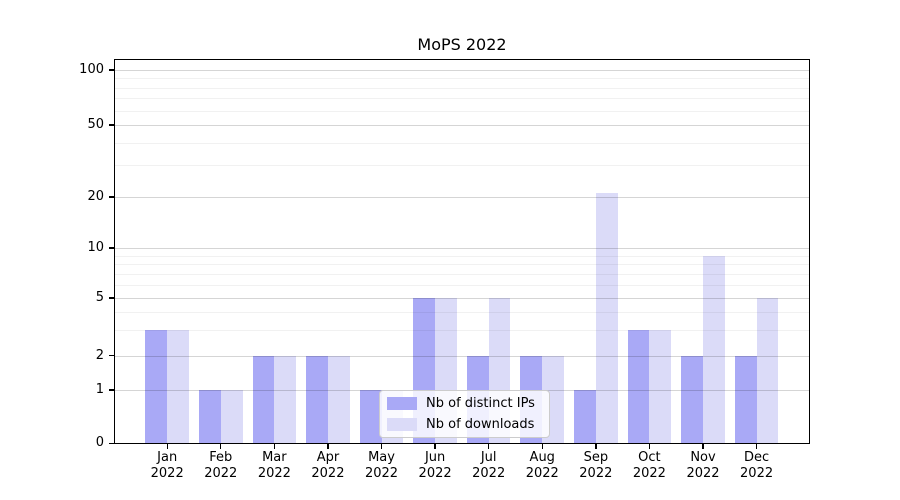 Image resolution: width=900 pixels, height=500 pixels. Describe the element at coordinates (285, 399) in the screenshot. I see `downloads-bar-mar` at that location.